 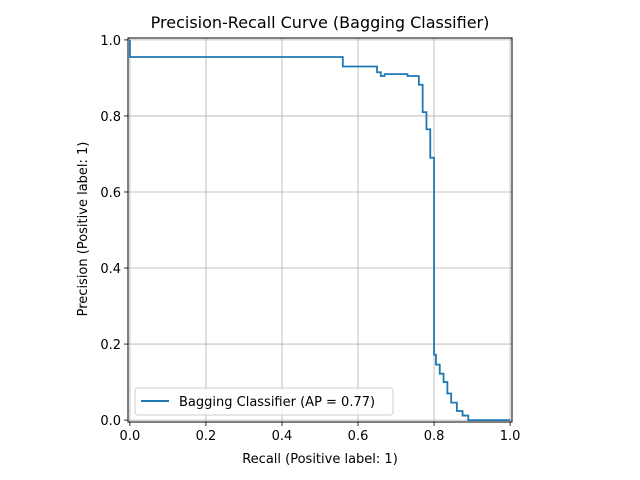 I want to click on y-axis-label: Precision (Positive label: 1), so click(x=83, y=229).